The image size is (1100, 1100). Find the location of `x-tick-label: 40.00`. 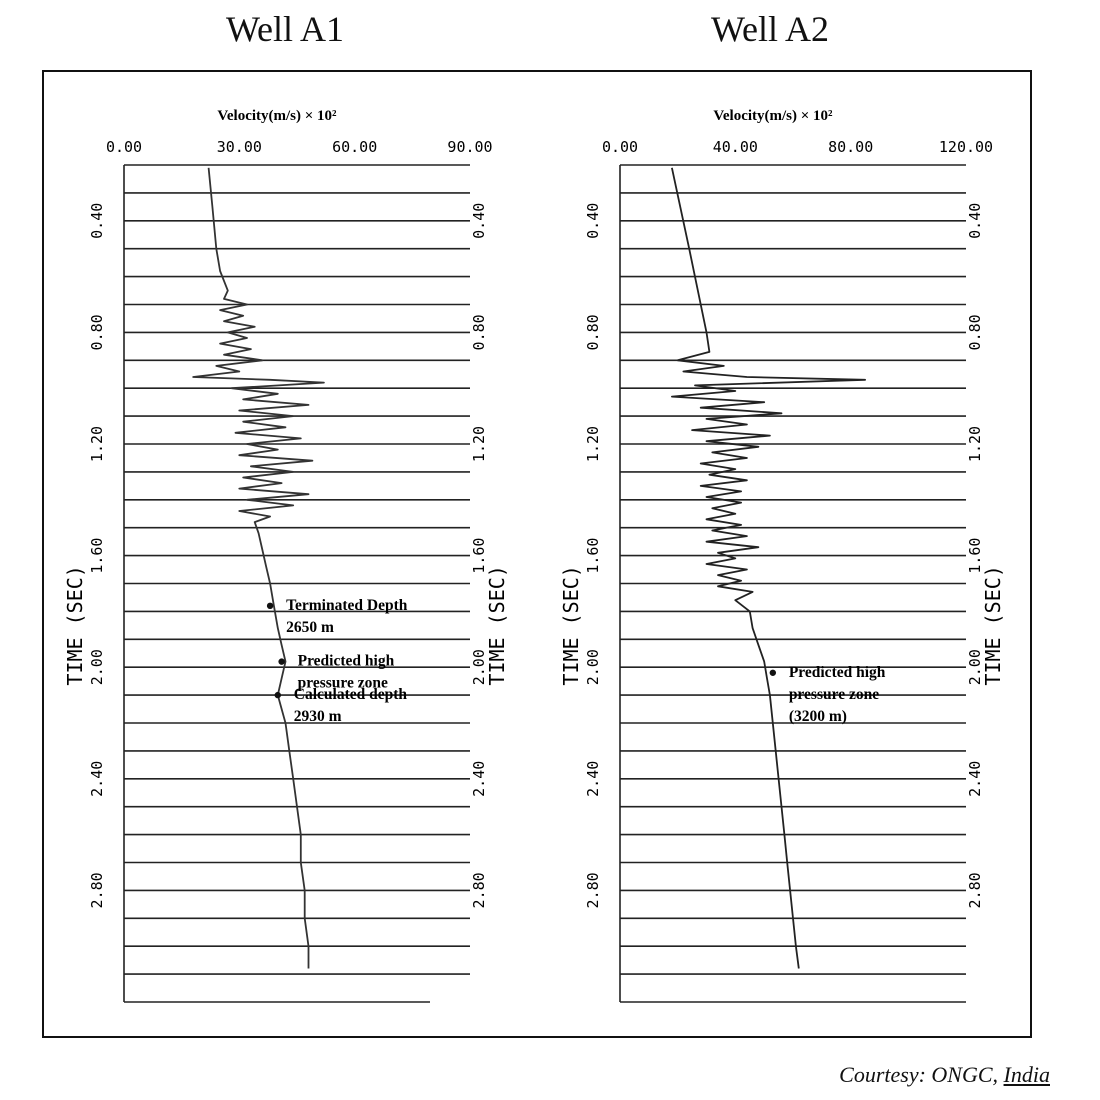

x-tick-label: 40.00 is located at coordinates (735, 147).